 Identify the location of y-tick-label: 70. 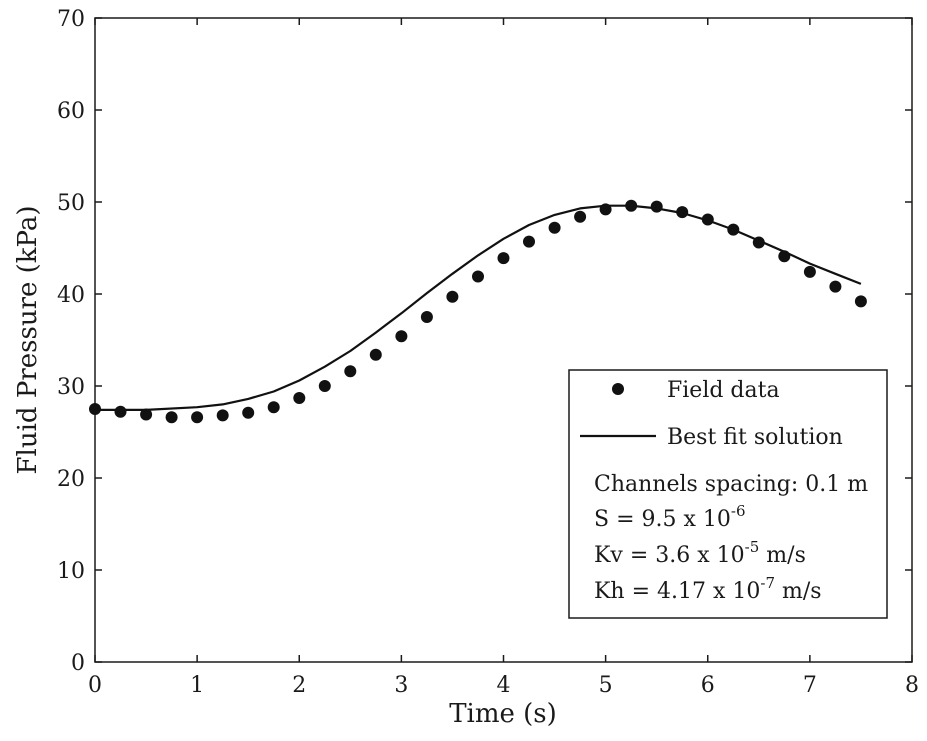
(71, 19).